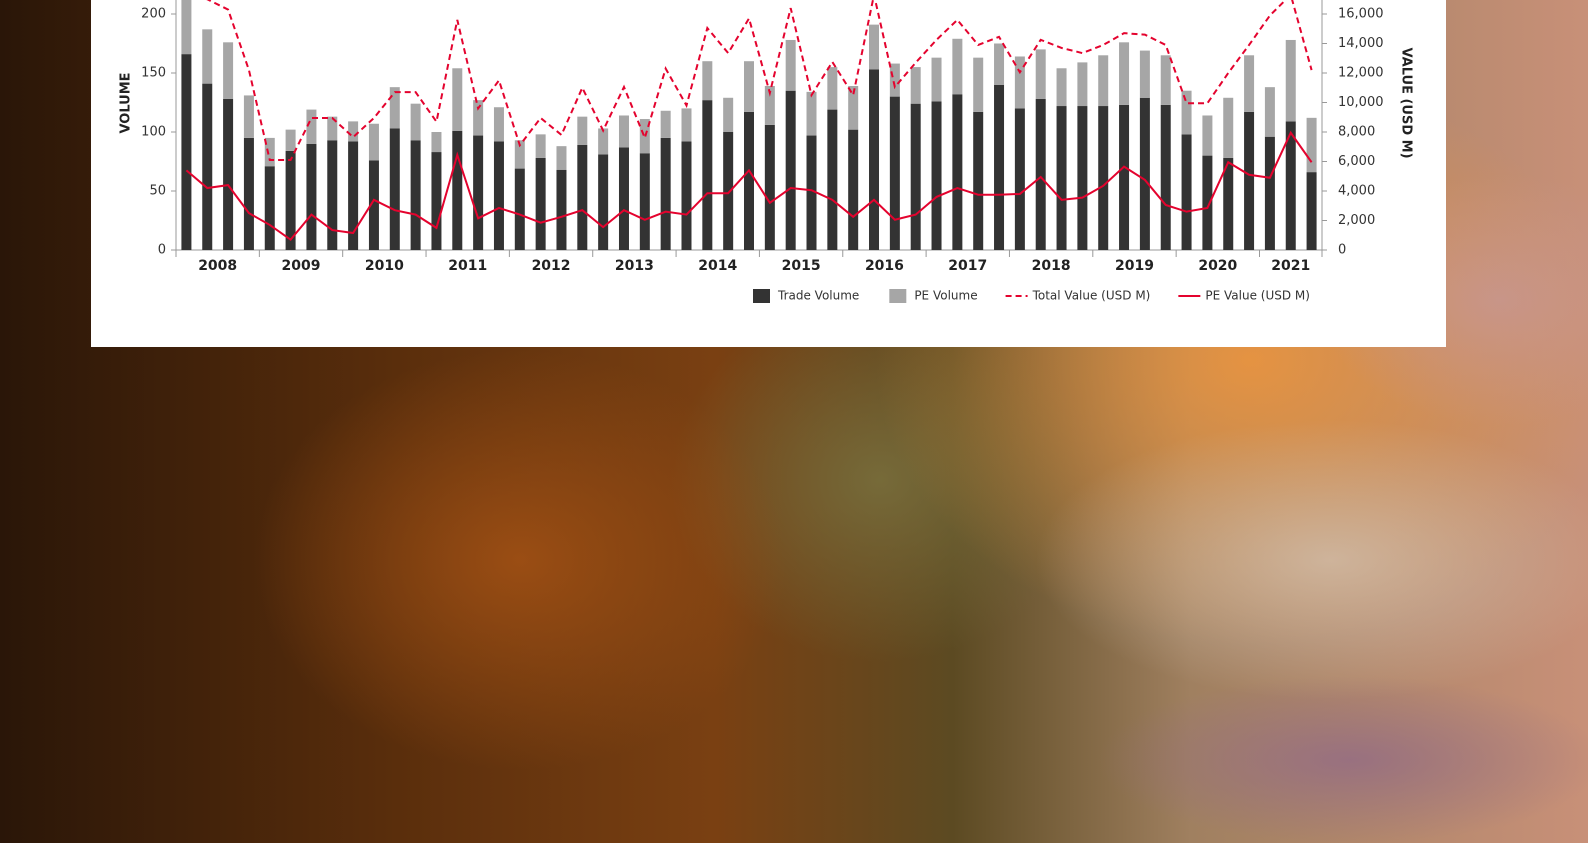 This screenshot has width=1588, height=843. Describe the element at coordinates (634, 266) in the screenshot. I see `x-tick-label: 2013` at that location.